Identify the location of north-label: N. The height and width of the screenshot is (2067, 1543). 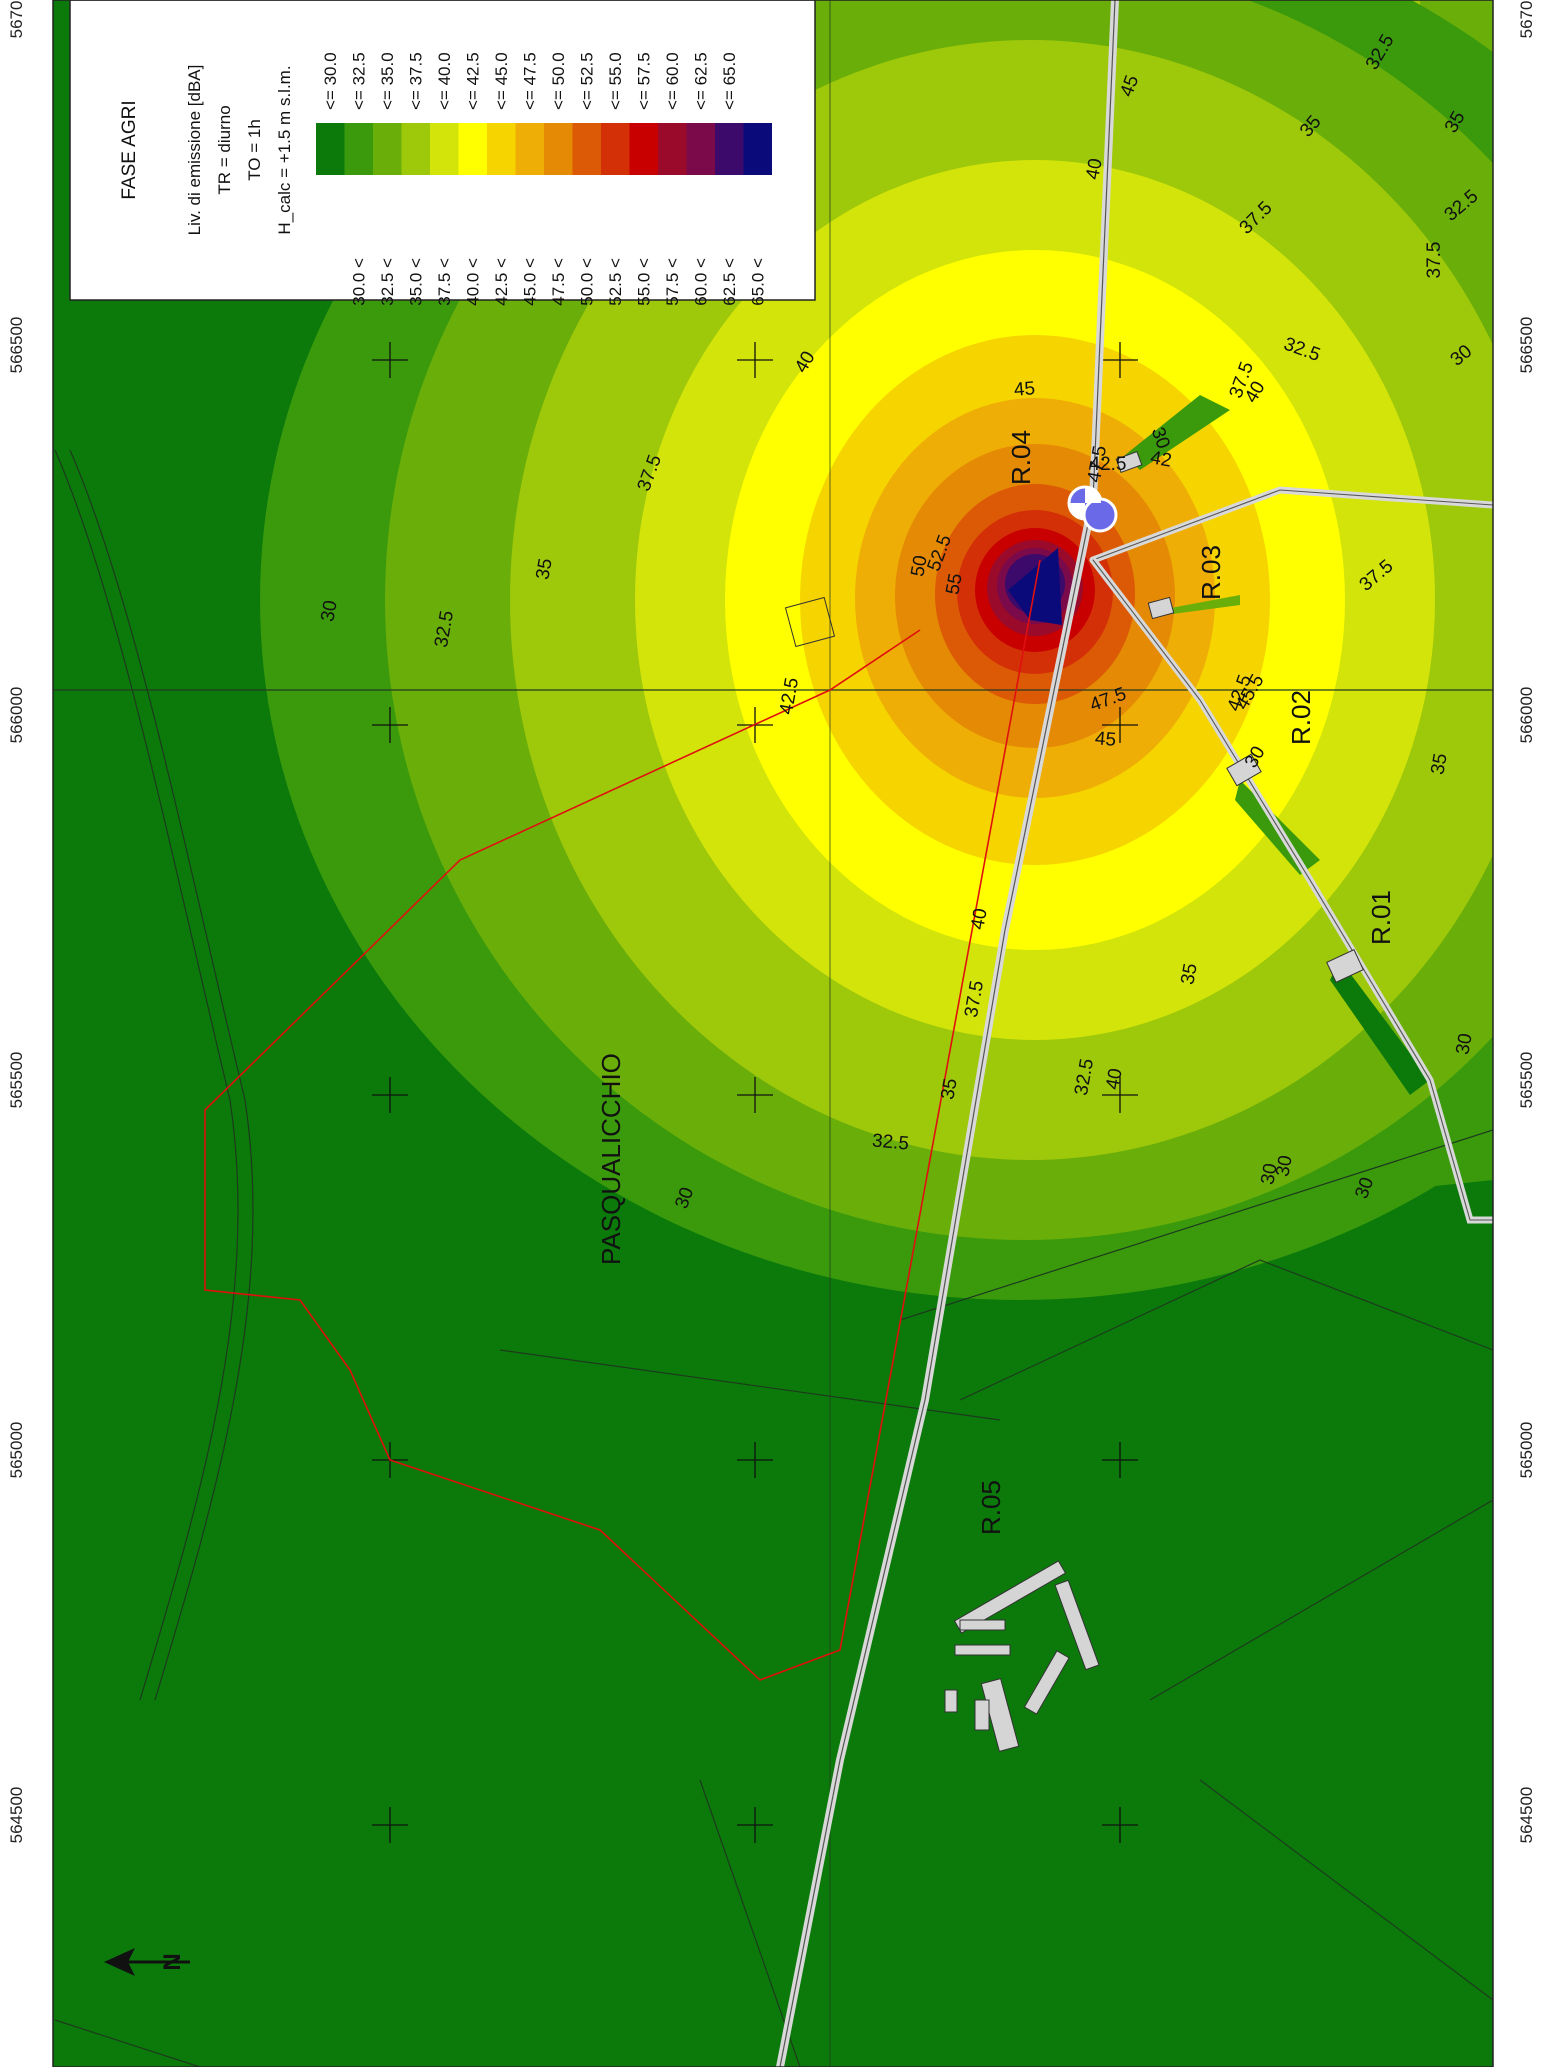
(172, 1961).